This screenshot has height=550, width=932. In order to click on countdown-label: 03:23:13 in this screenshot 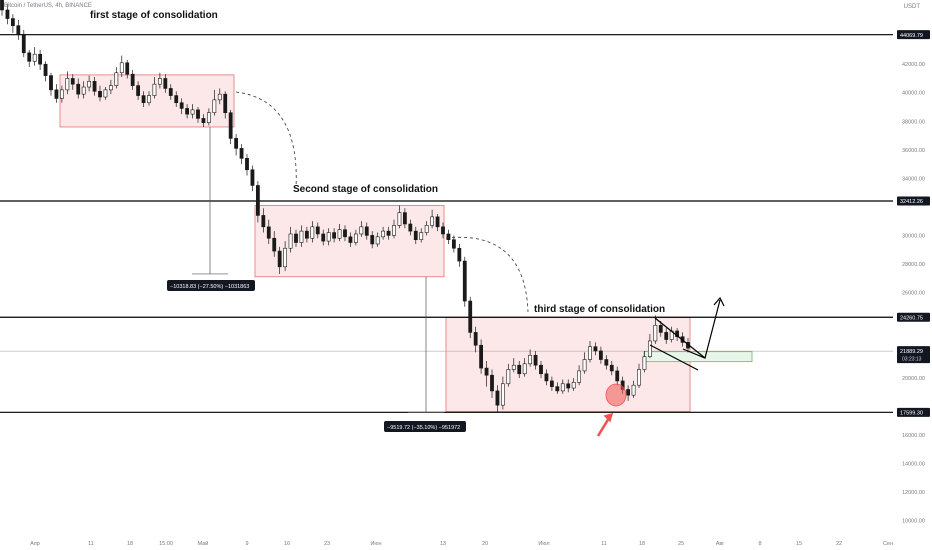, I will do `click(912, 360)`.